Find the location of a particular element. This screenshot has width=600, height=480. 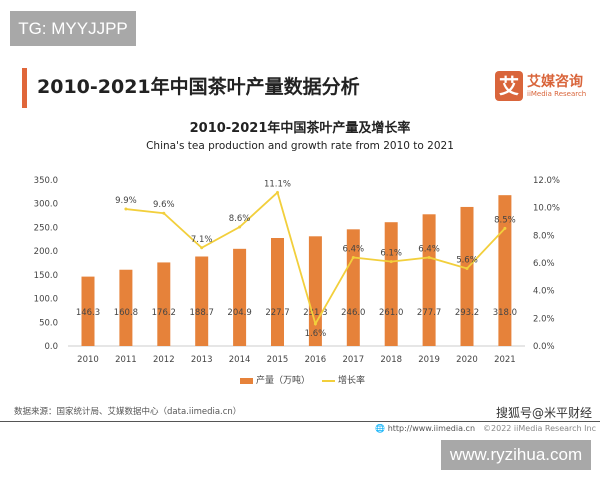

growth-label: 5.6% is located at coordinates (467, 261).